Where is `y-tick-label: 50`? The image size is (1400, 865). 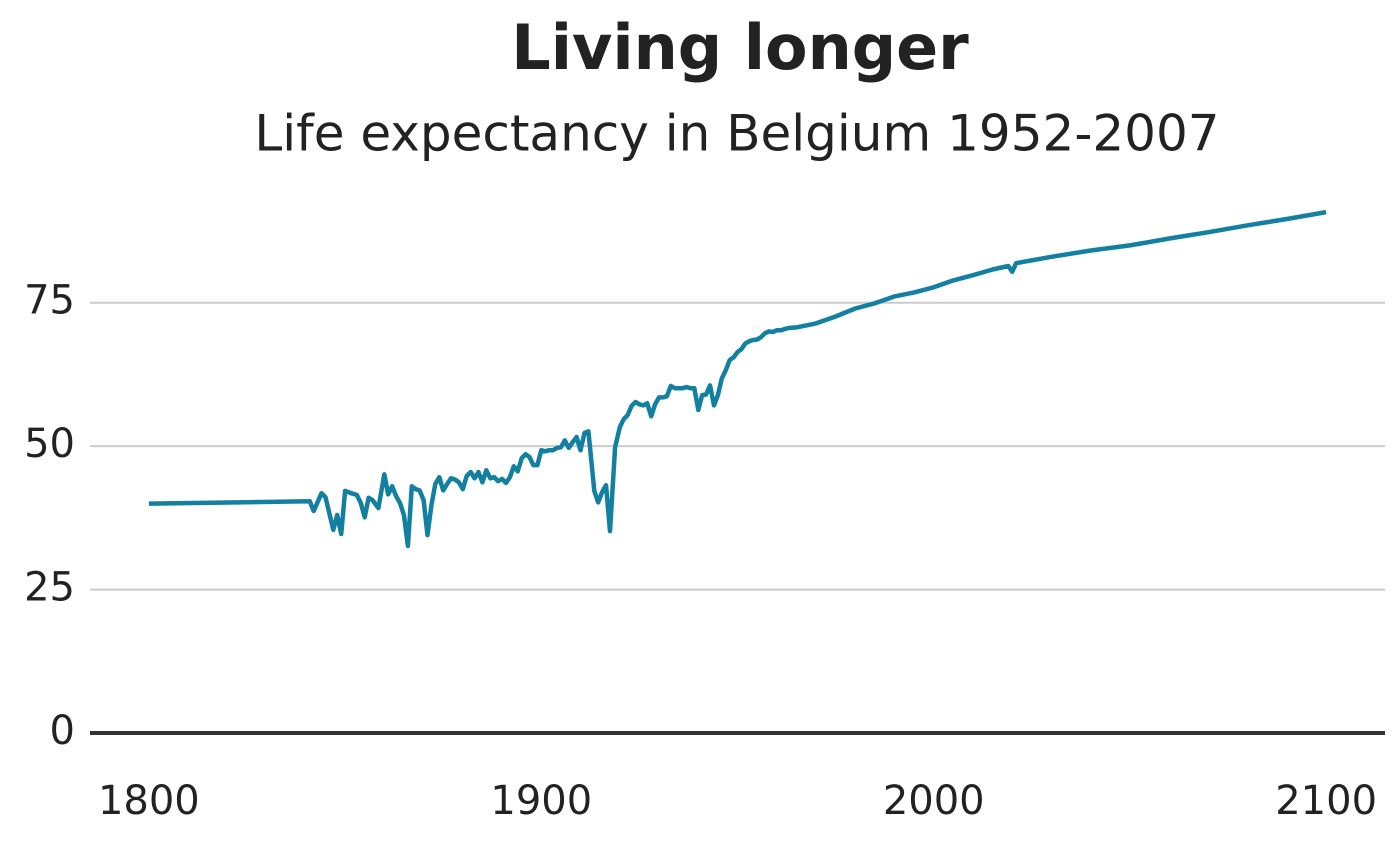
y-tick-label: 50 is located at coordinates (49, 444).